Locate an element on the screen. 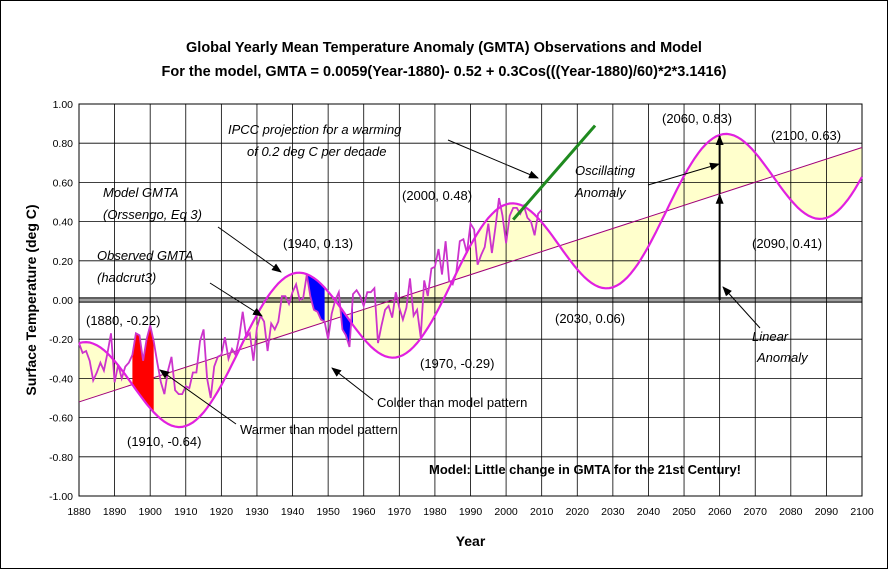 The image size is (896, 583). x-tick-label: 2080 is located at coordinates (791, 512).